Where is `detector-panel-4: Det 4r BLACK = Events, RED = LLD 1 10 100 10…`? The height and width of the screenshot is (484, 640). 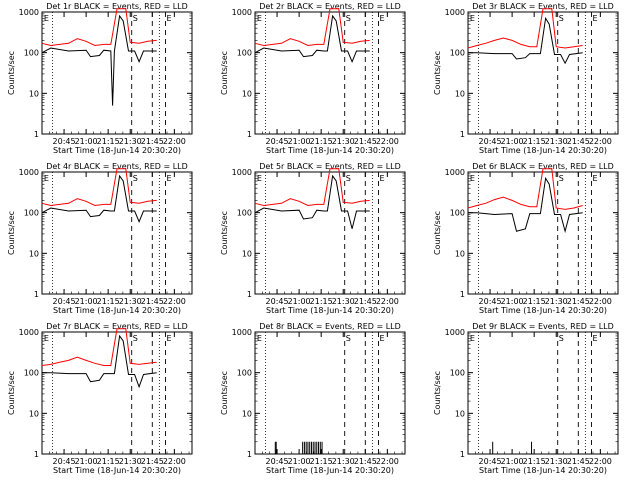 detector-panel-4: Det 4r BLACK = Events, RED = LLD 1 10 100 10… is located at coordinates (100, 238).